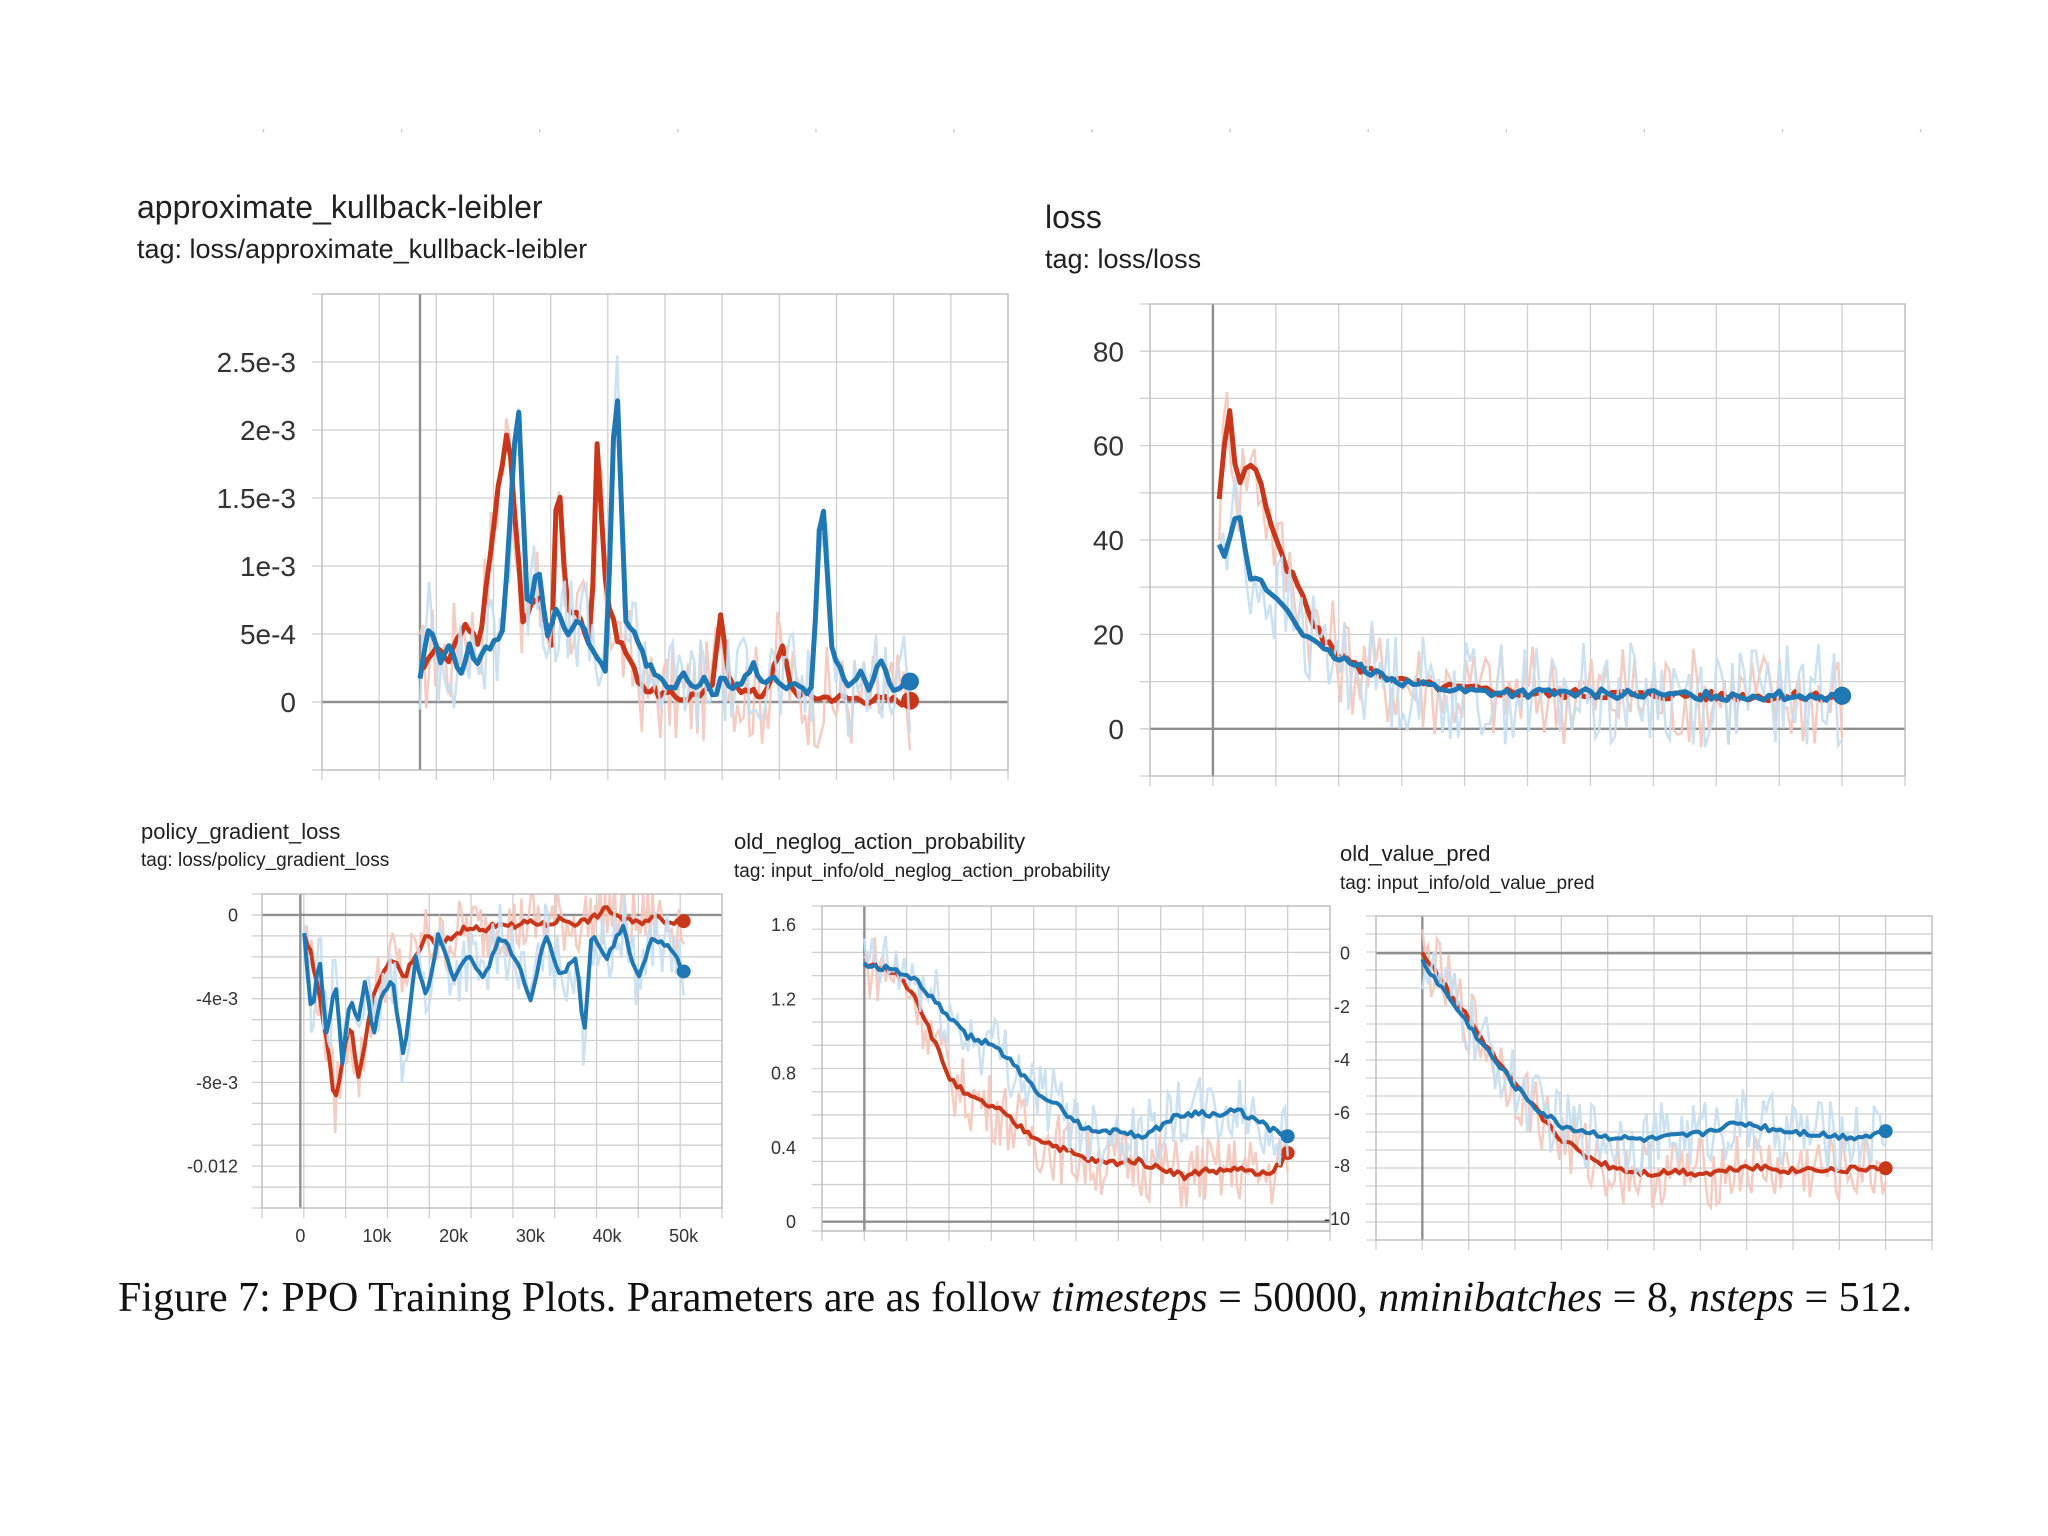 This screenshot has width=2048, height=1536. What do you see at coordinates (1490, 1298) in the screenshot?
I see `caption-var-nminibatches: nminibatches` at bounding box center [1490, 1298].